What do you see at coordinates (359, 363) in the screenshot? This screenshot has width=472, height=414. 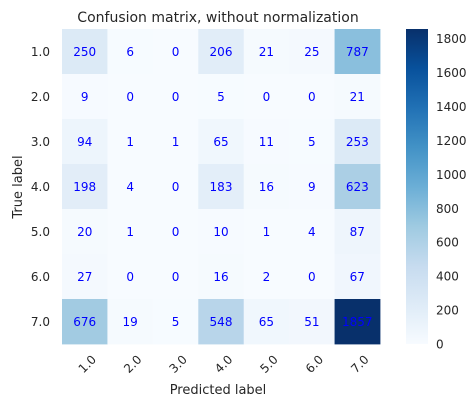 I see `x-tick-label: 7.0` at bounding box center [359, 363].